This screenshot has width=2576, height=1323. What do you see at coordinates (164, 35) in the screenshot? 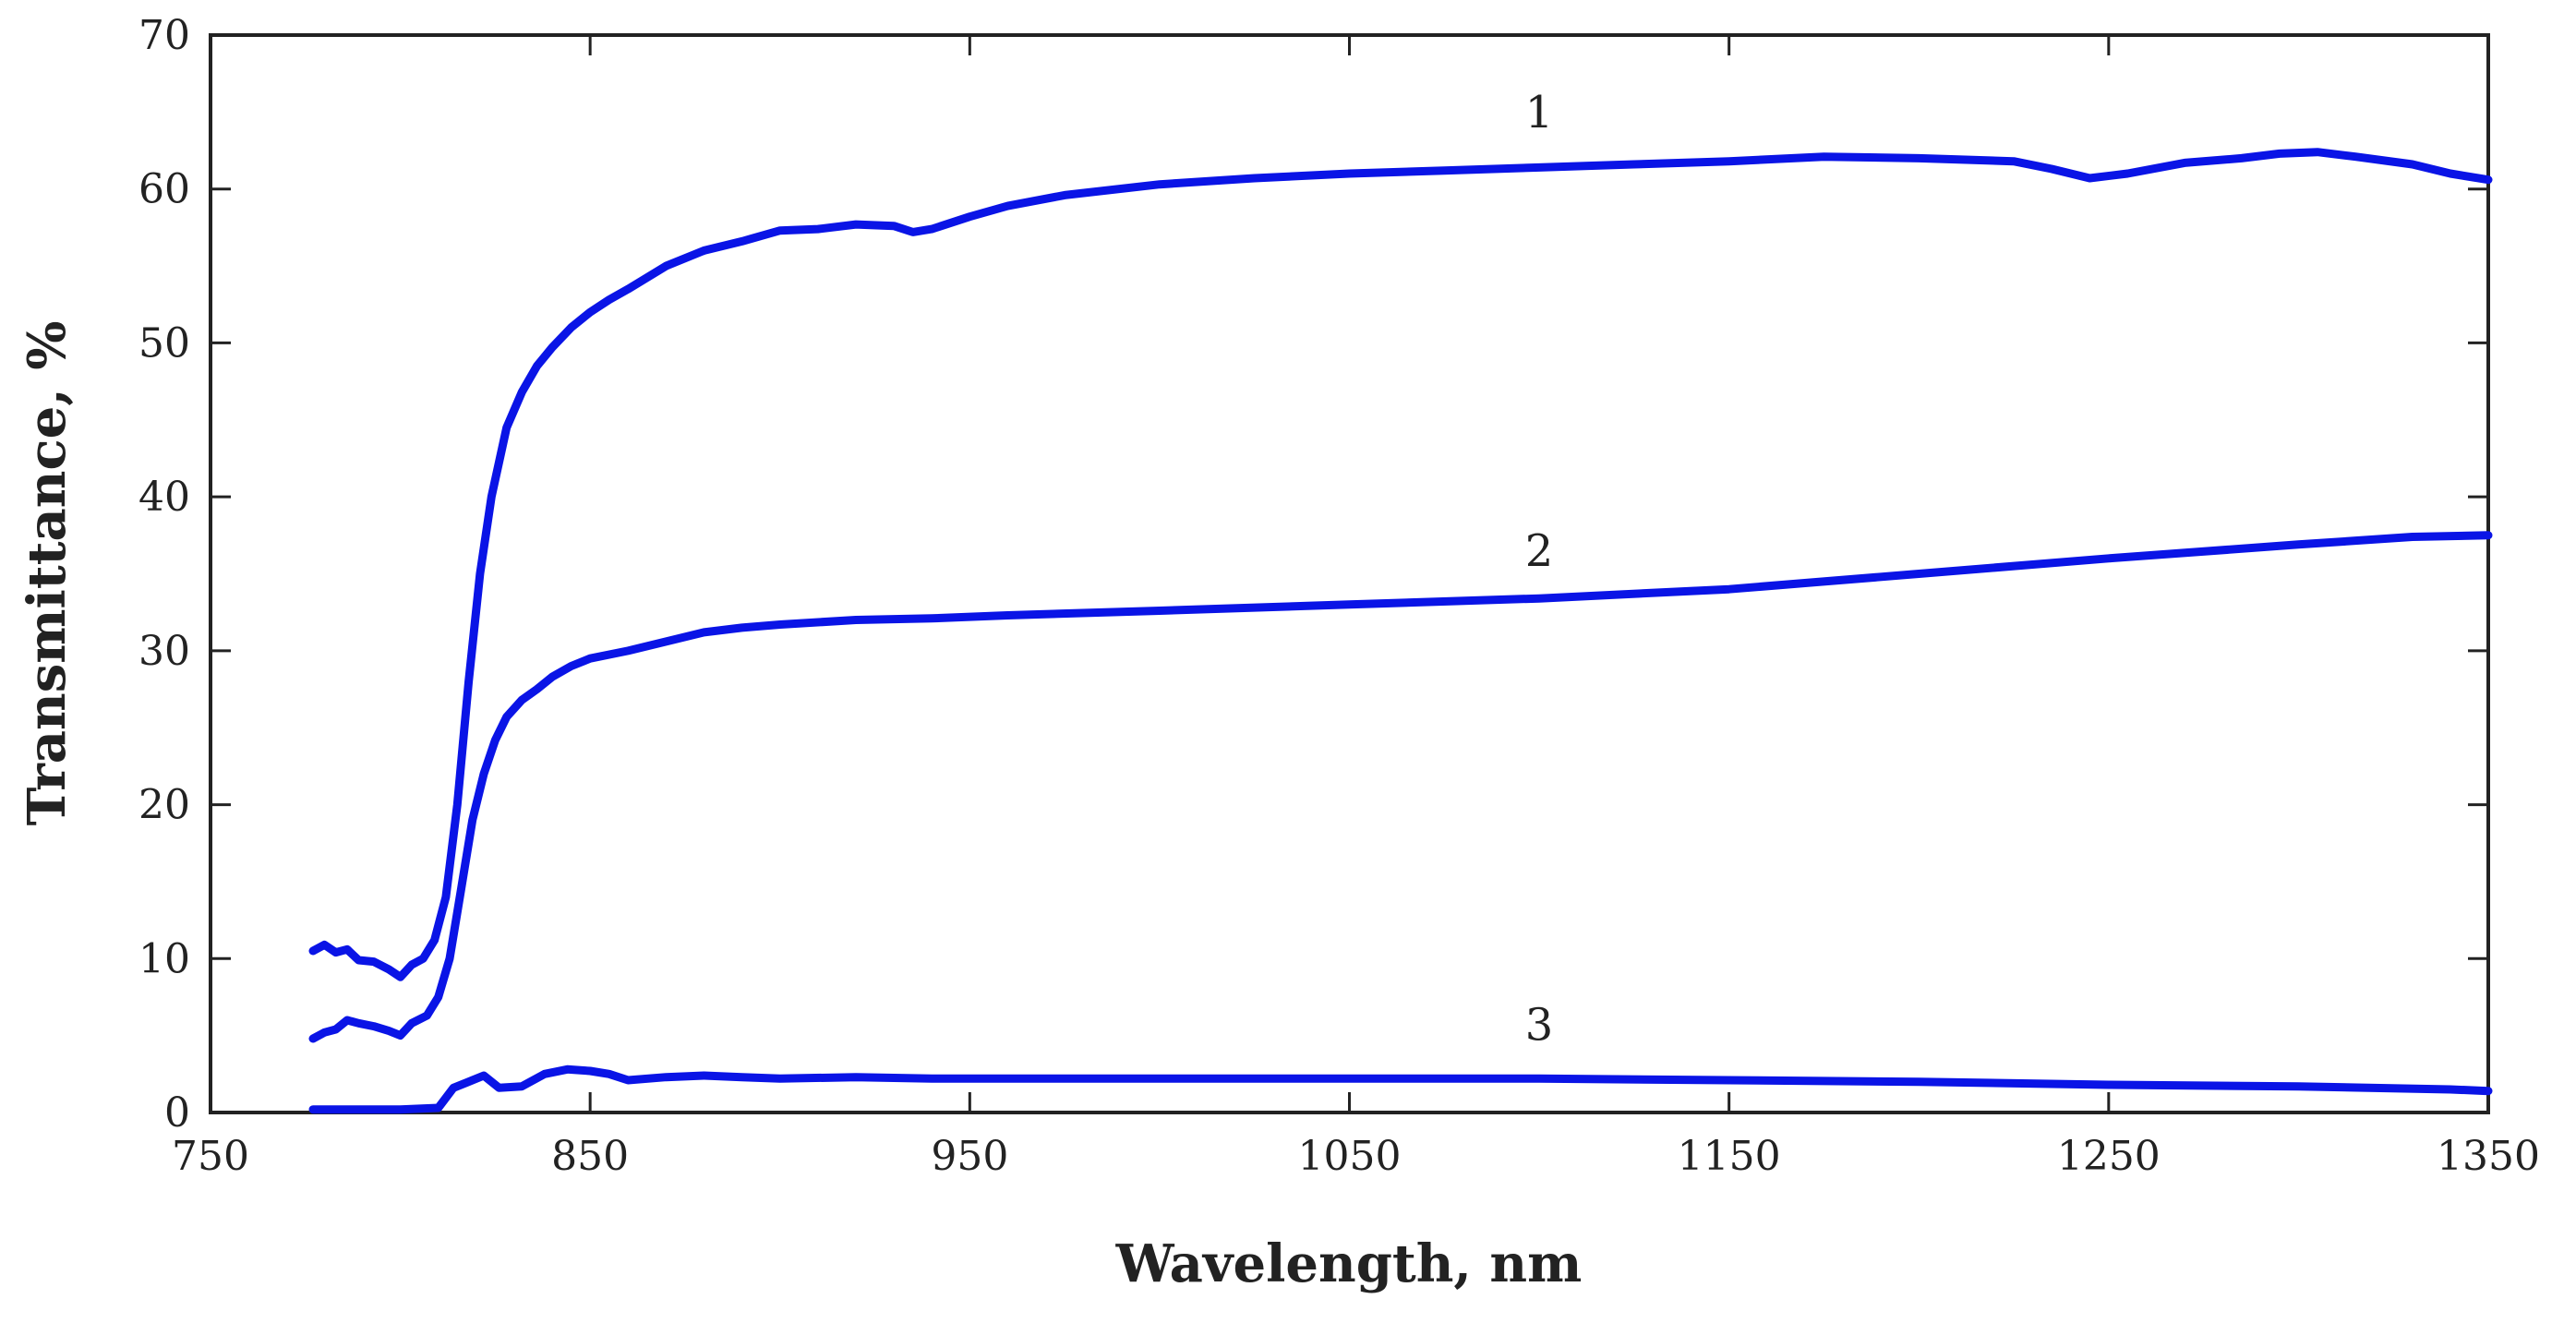
I see `y-tick-label: 70` at bounding box center [164, 35].